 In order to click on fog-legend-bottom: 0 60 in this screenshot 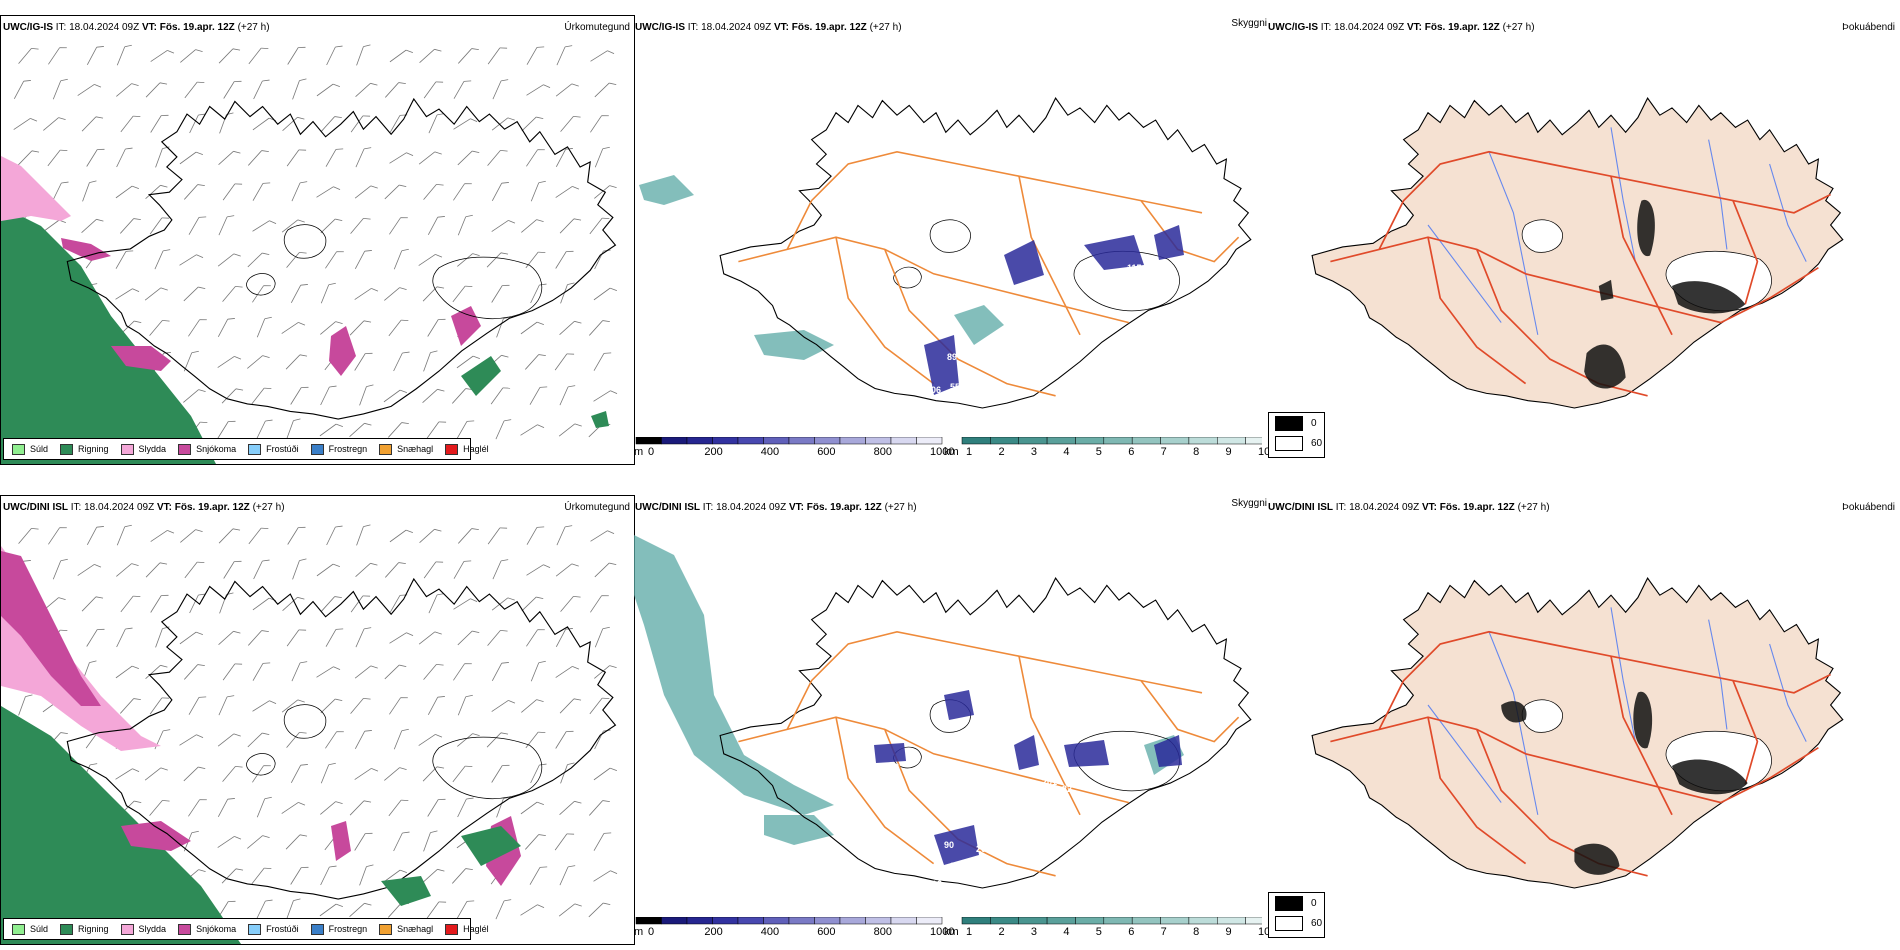, I will do `click(1296, 915)`.